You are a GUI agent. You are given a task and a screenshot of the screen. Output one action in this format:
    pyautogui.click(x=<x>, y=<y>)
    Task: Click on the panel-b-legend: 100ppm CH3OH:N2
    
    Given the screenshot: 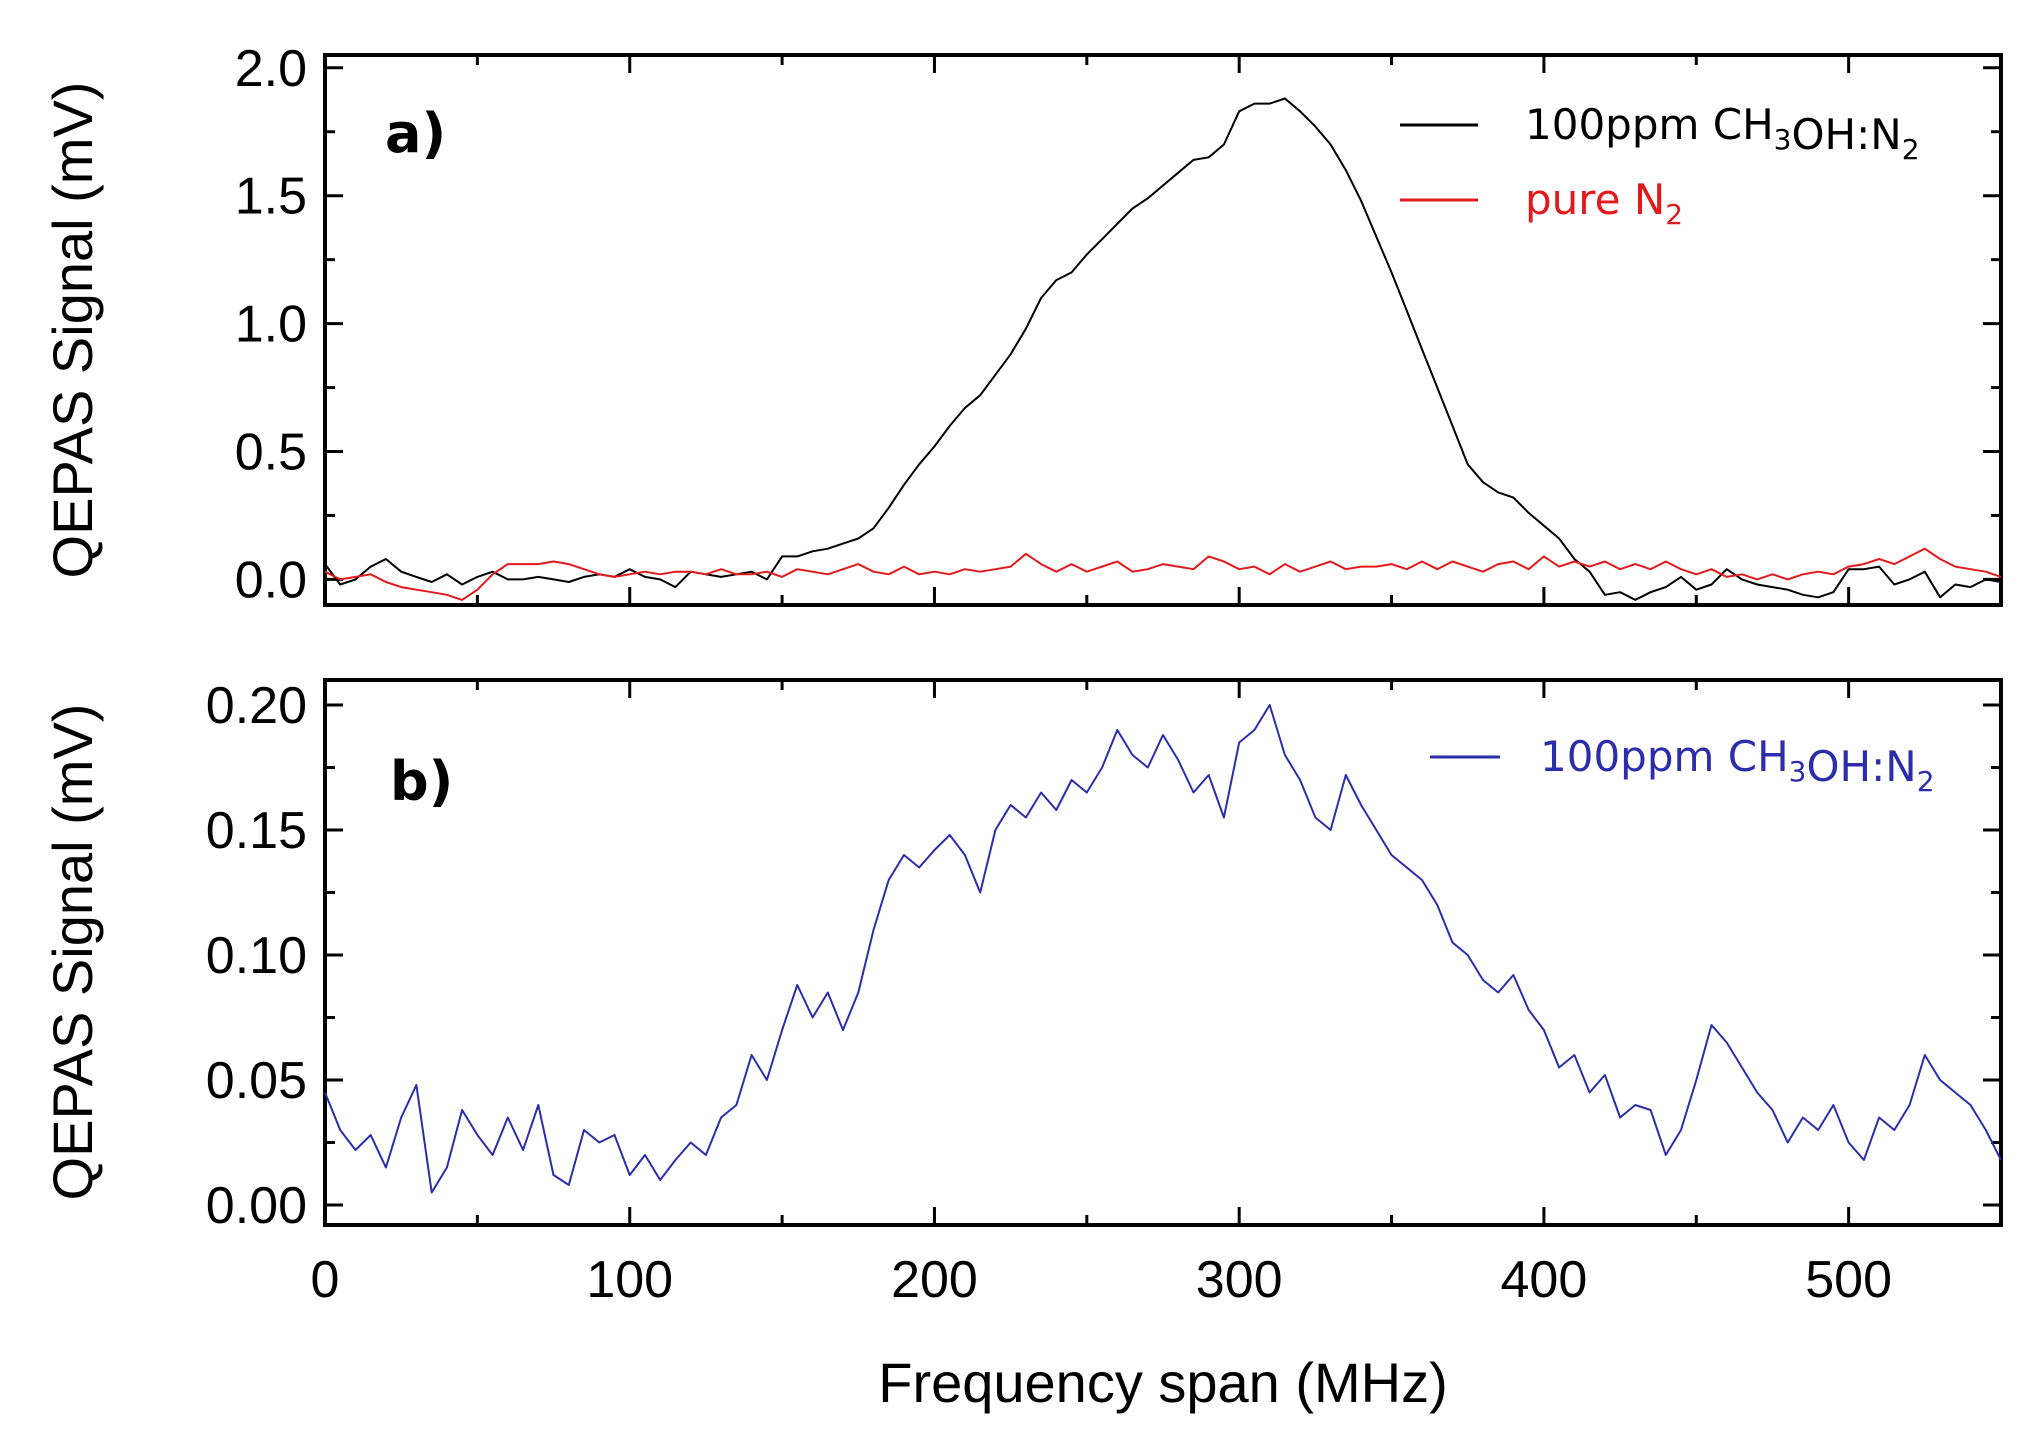 What is the action you would take?
    pyautogui.click(x=1682, y=765)
    